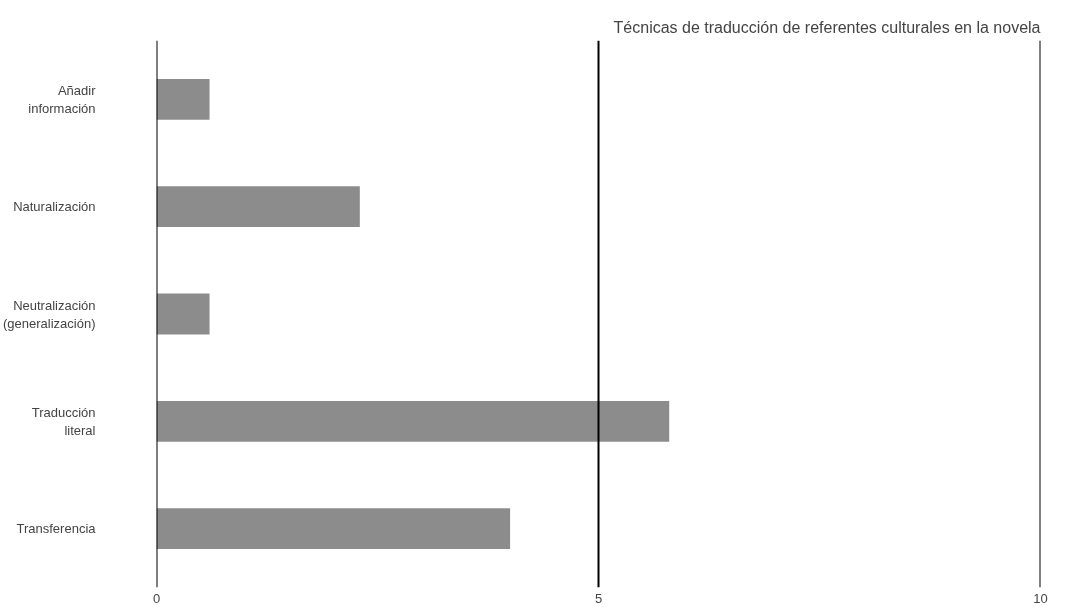 This screenshot has width=1069, height=607. What do you see at coordinates (1040, 598) in the screenshot?
I see `x-tick-label: 10` at bounding box center [1040, 598].